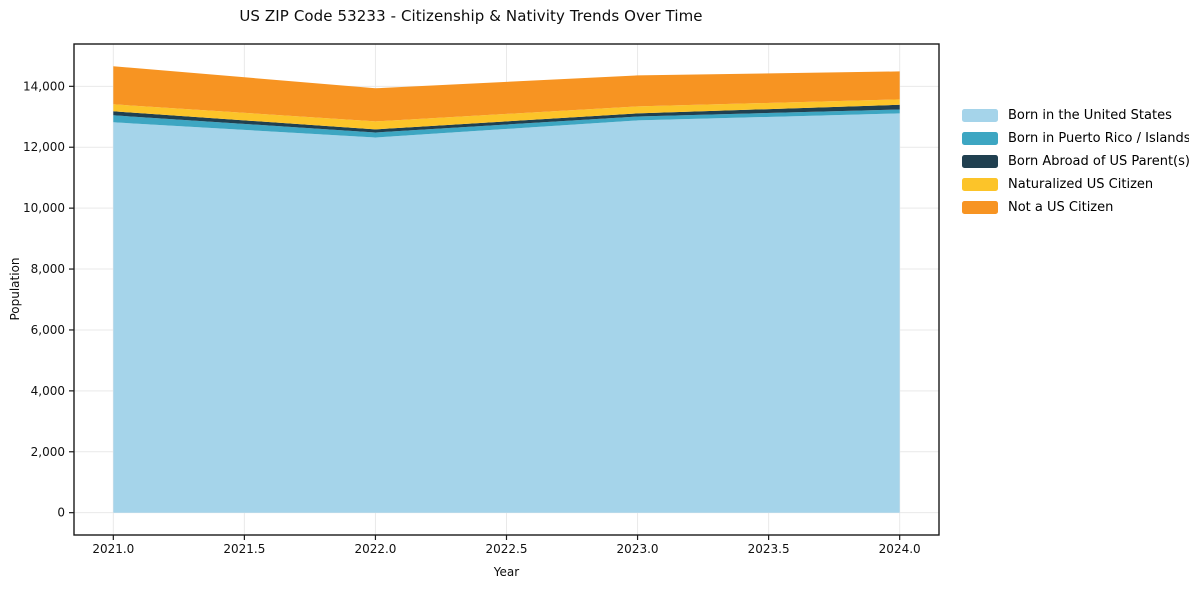 Image resolution: width=1189 pixels, height=590 pixels. I want to click on legend-label: Not a US Citizen, so click(1061, 207).